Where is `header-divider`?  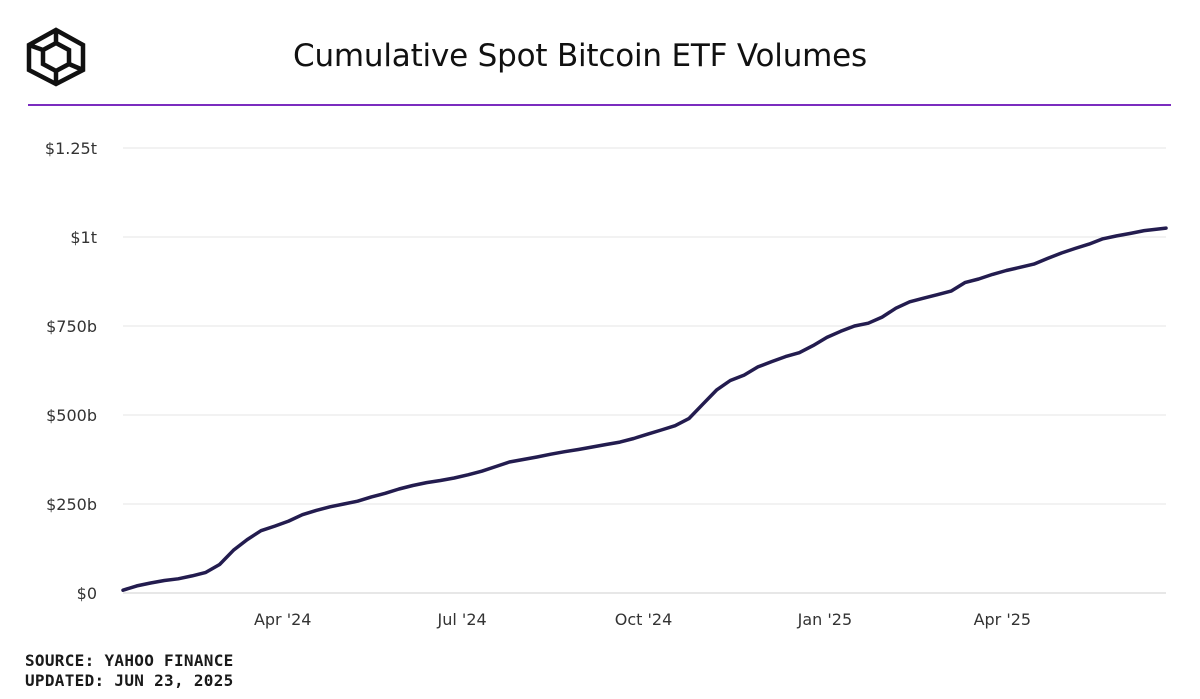 header-divider is located at coordinates (599, 105).